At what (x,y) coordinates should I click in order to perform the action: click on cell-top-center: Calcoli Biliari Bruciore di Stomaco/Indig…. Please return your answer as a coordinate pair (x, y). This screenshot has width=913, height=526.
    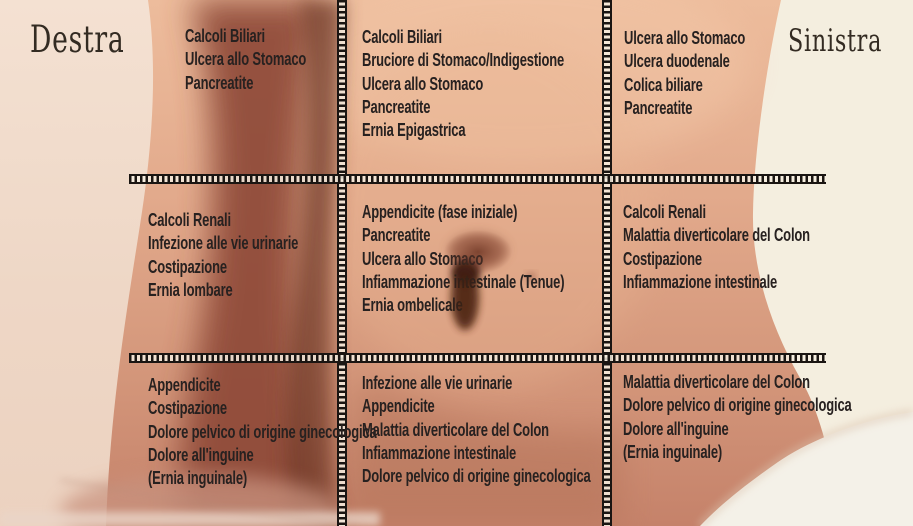
    Looking at the image, I should click on (491, 84).